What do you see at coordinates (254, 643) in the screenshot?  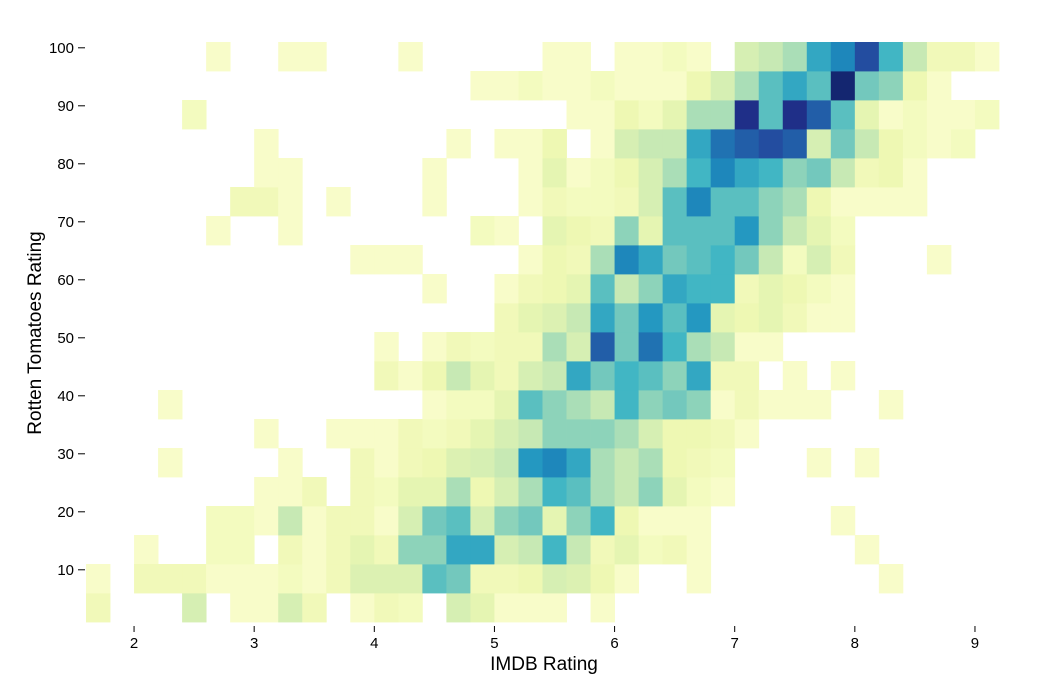 I see `x-tick-label: 3` at bounding box center [254, 643].